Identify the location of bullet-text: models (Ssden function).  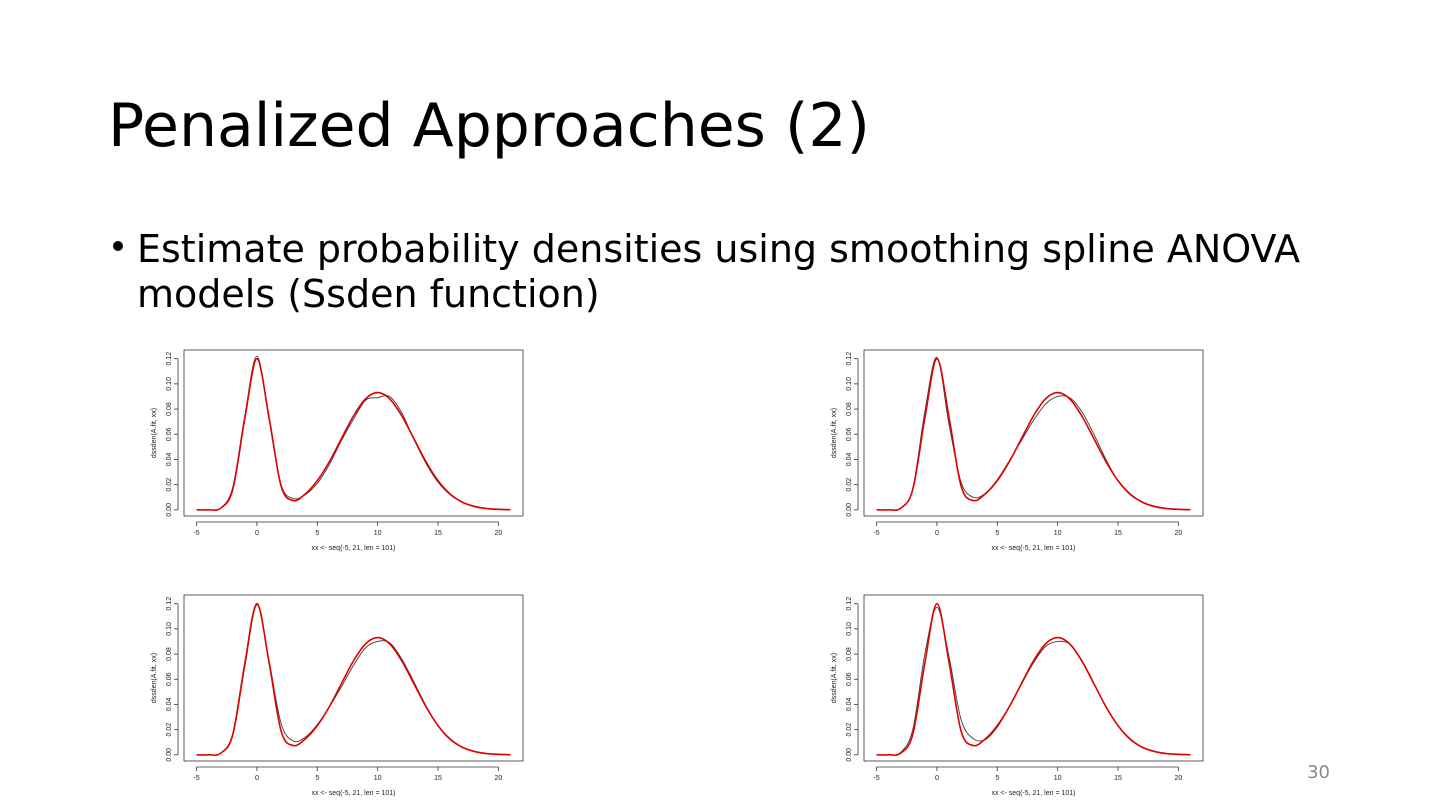
(368, 294).